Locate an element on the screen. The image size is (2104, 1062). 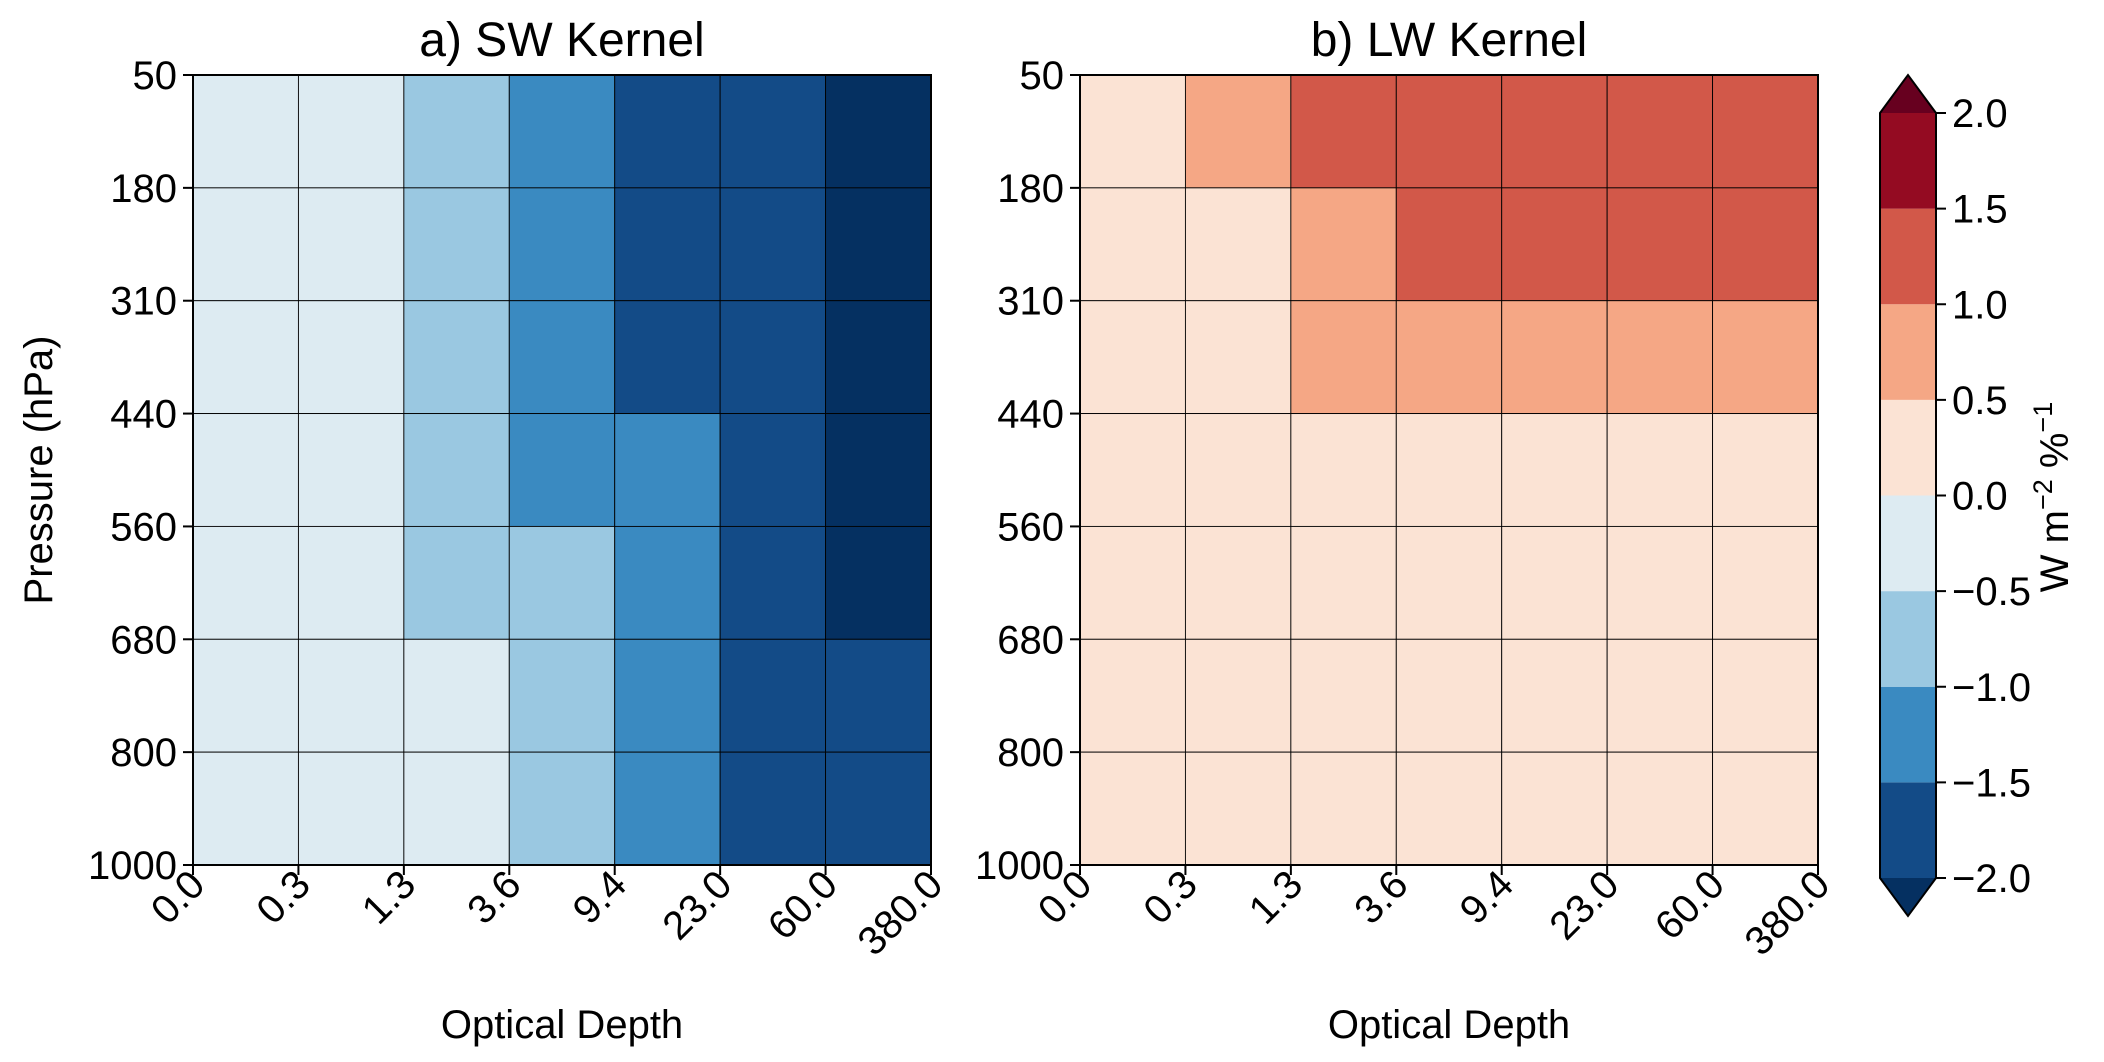
colorbar-tick-label: −1.5 is located at coordinates (1991, 783).